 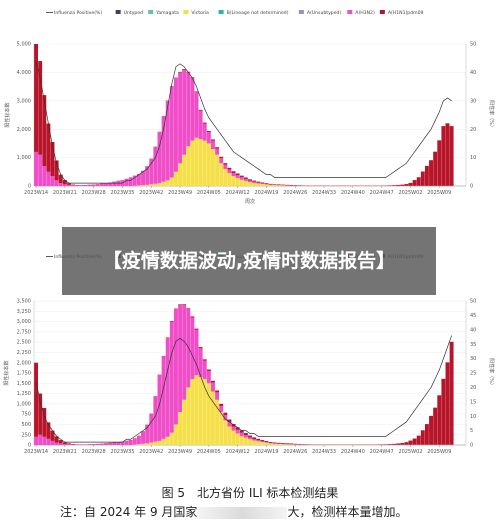 I want to click on x-tick-label: 2023W35, so click(x=122, y=193).